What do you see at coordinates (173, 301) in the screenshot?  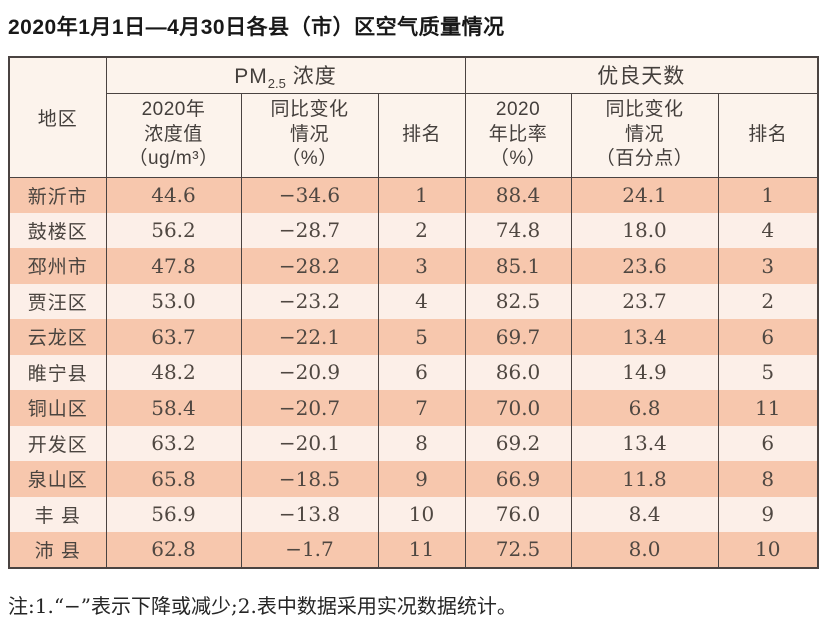 I see `pm-value-cell: 53.0` at bounding box center [173, 301].